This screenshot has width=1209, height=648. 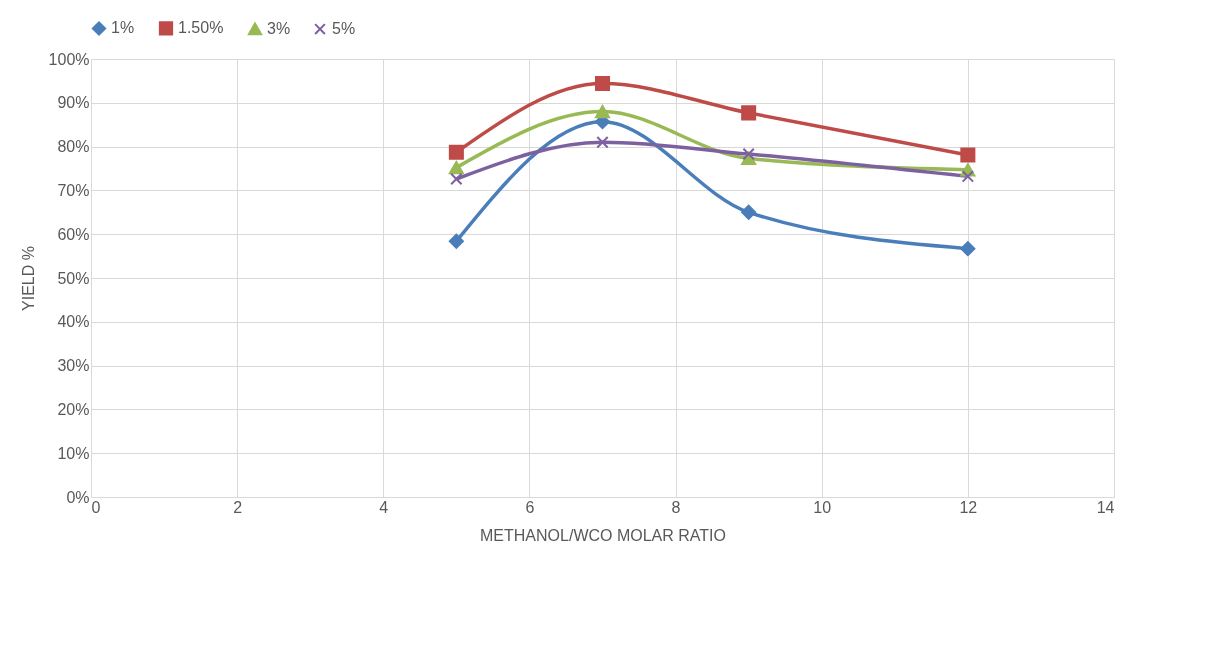 I want to click on x-tick-label: 4, so click(x=384, y=507).